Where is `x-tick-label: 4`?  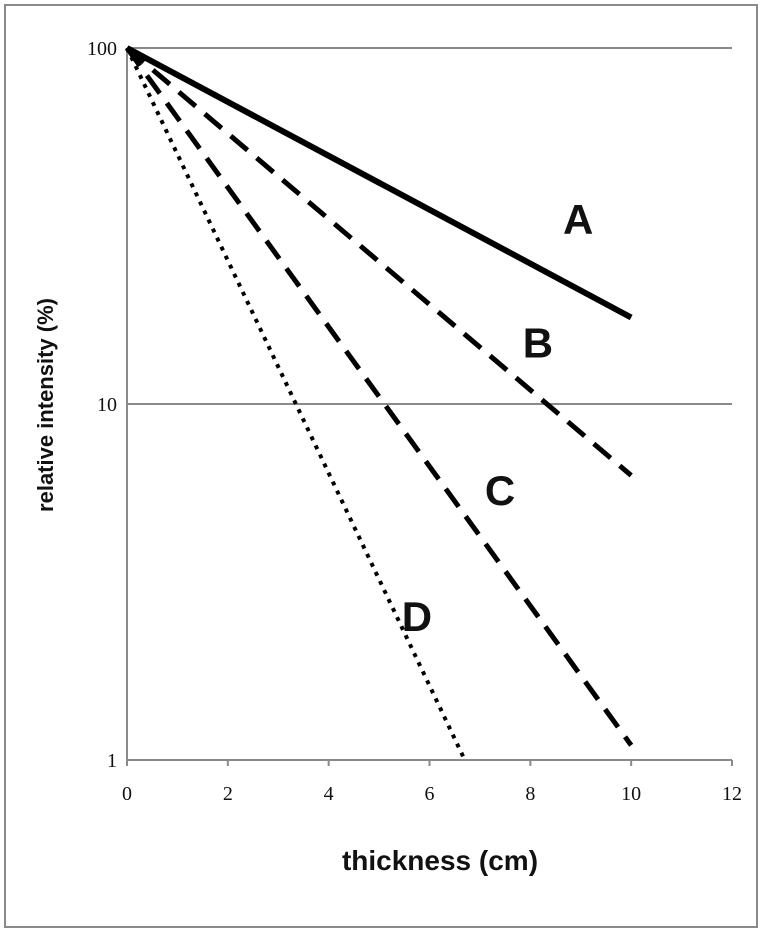 x-tick-label: 4 is located at coordinates (329, 794).